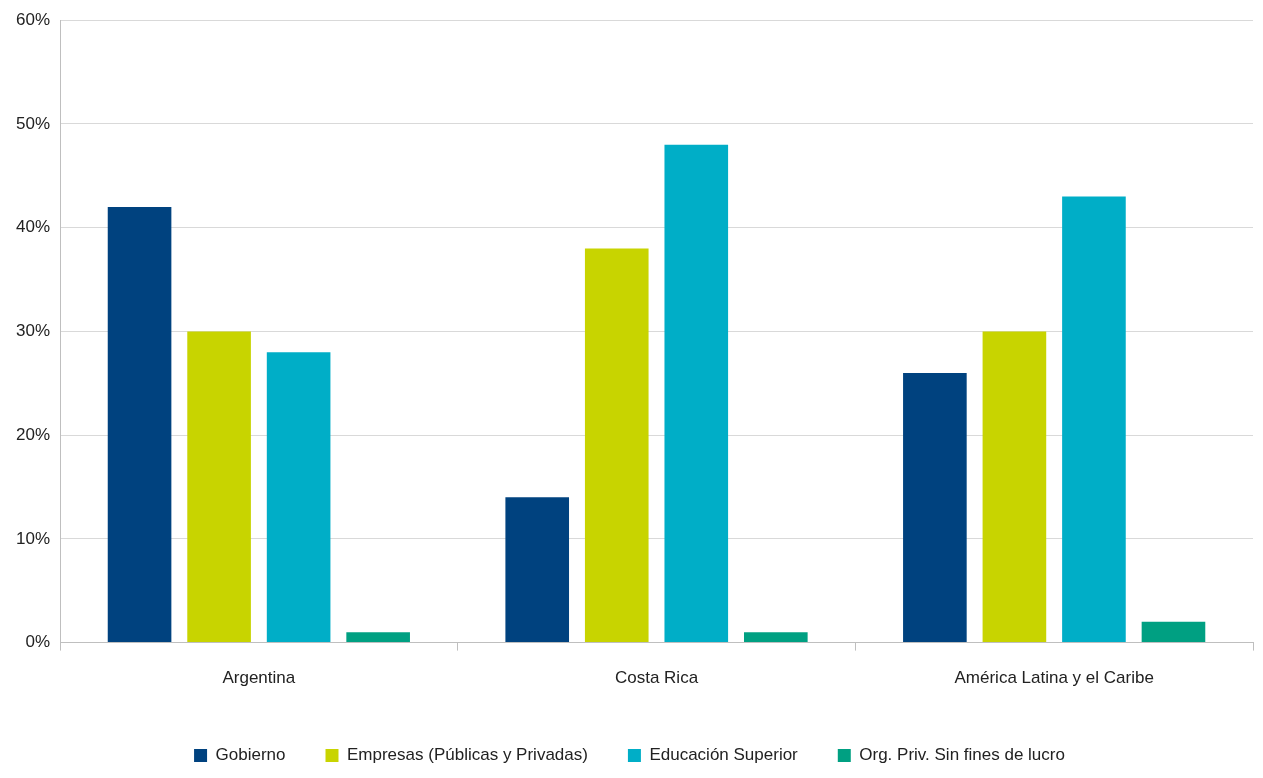 This screenshot has height=778, width=1263. What do you see at coordinates (33, 434) in the screenshot?
I see `y-tick-label: 20%` at bounding box center [33, 434].